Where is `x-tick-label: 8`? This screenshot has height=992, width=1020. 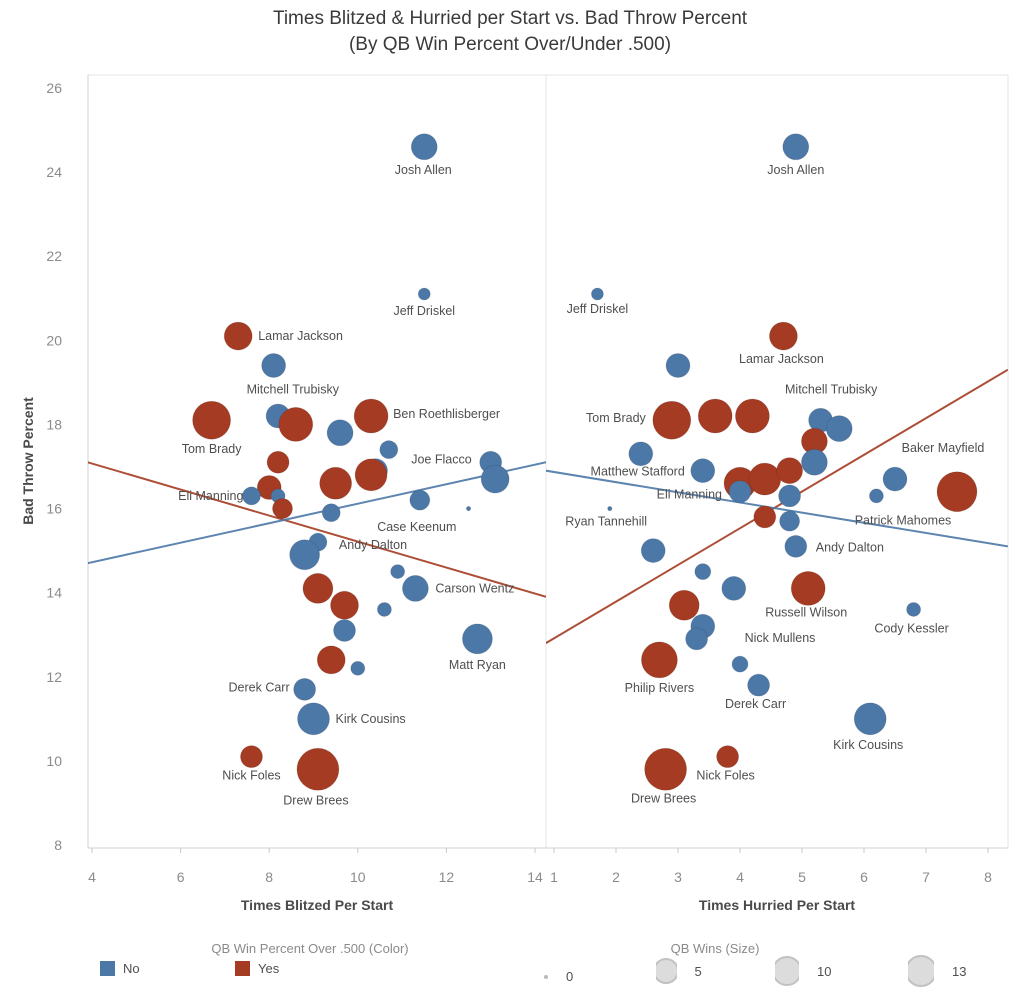 x-tick-label: 8 is located at coordinates (988, 877).